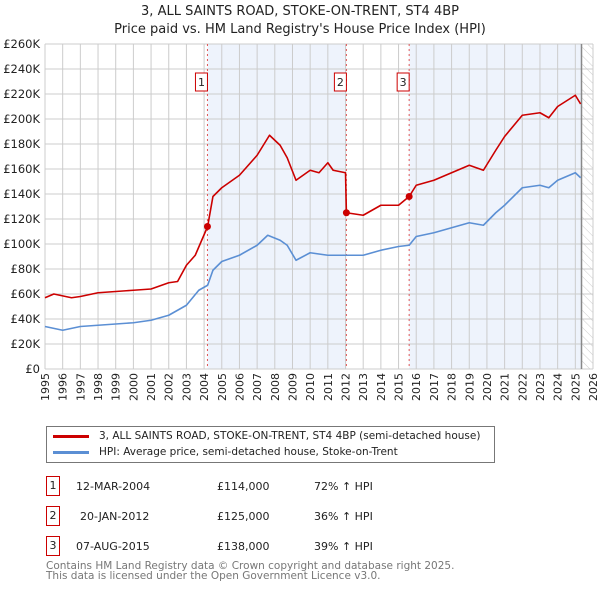 This screenshot has width=600, height=590. Describe the element at coordinates (26, 344) in the screenshot. I see `y-tick-label: £20K` at that location.